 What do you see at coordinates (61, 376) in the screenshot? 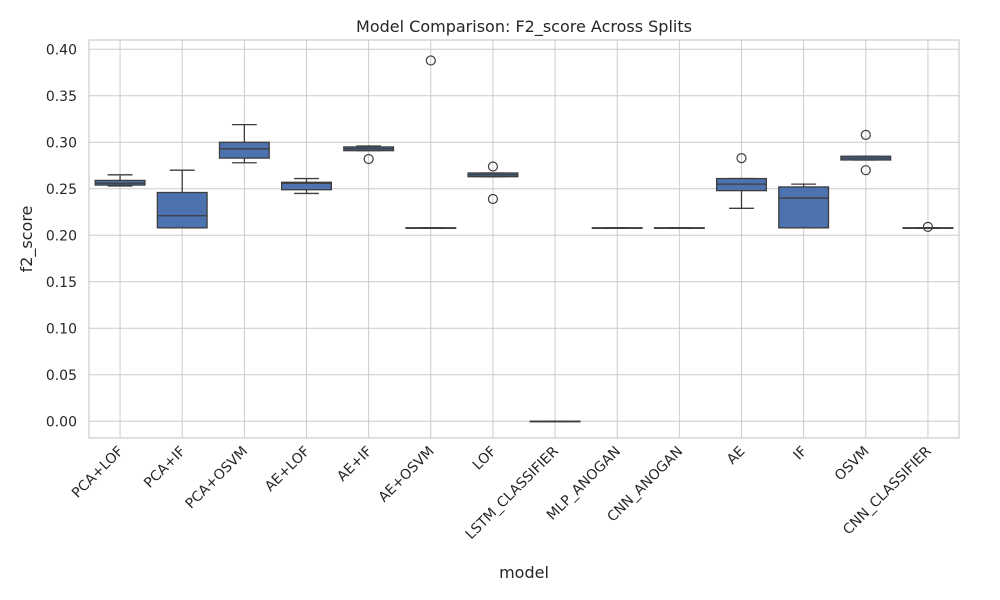
I see `y-tick-label: 0.05` at bounding box center [61, 376].